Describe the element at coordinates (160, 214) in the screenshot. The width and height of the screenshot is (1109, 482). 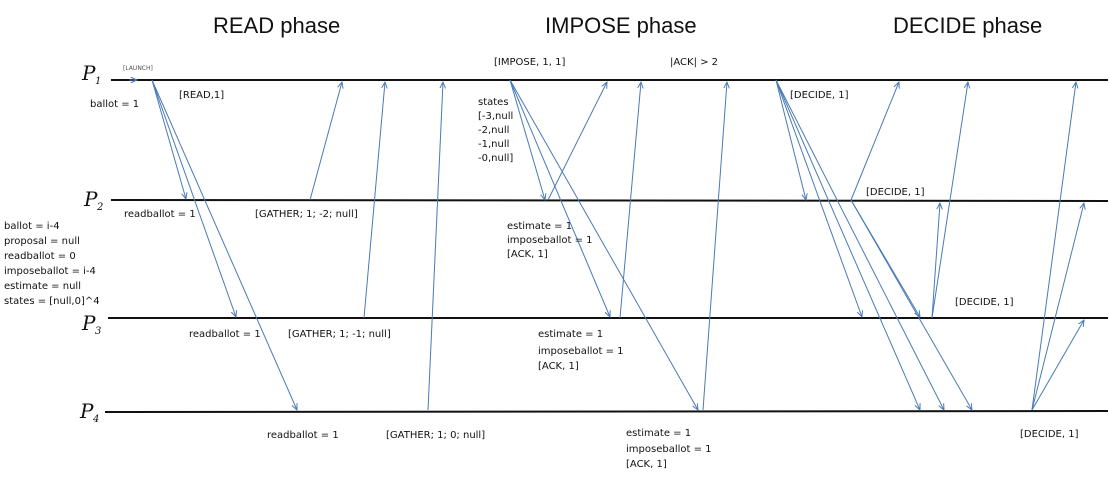
I see `p2-readballot: readballot = 1` at that location.